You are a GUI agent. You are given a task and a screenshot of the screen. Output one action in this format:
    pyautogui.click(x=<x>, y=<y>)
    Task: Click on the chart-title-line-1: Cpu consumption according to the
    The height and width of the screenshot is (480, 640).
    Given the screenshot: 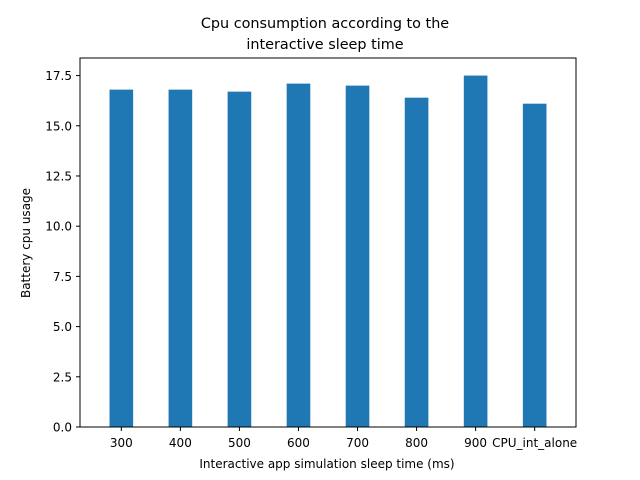 What is the action you would take?
    pyautogui.click(x=325, y=24)
    